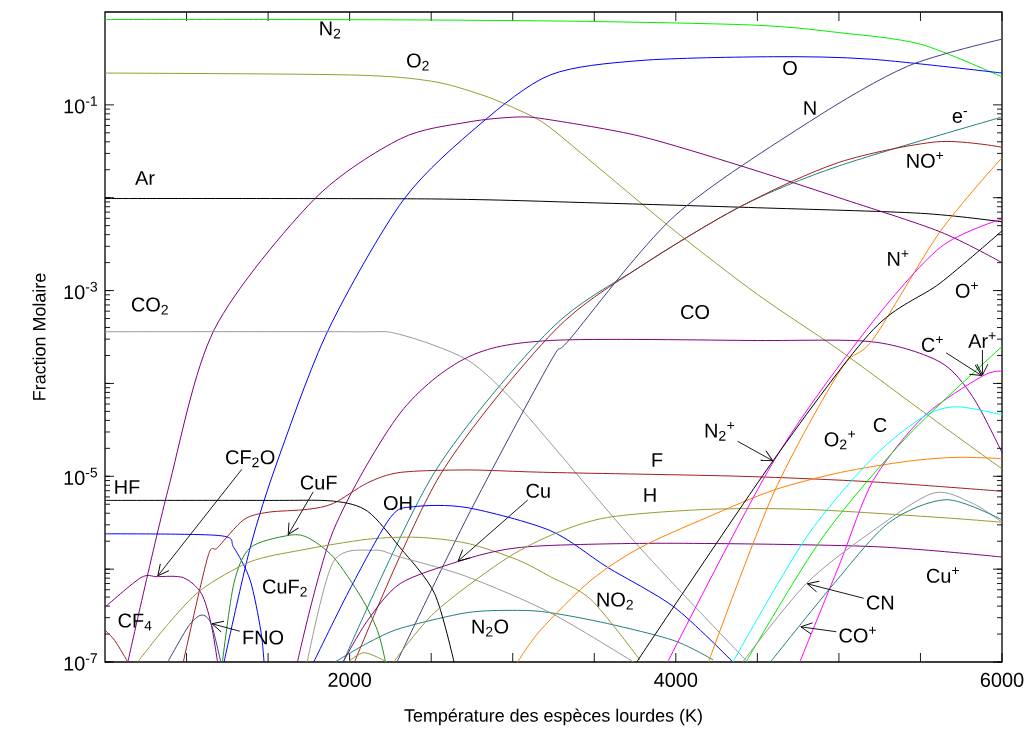  Describe the element at coordinates (615, 601) in the screenshot. I see `annotation: NO$_{2}$` at that location.